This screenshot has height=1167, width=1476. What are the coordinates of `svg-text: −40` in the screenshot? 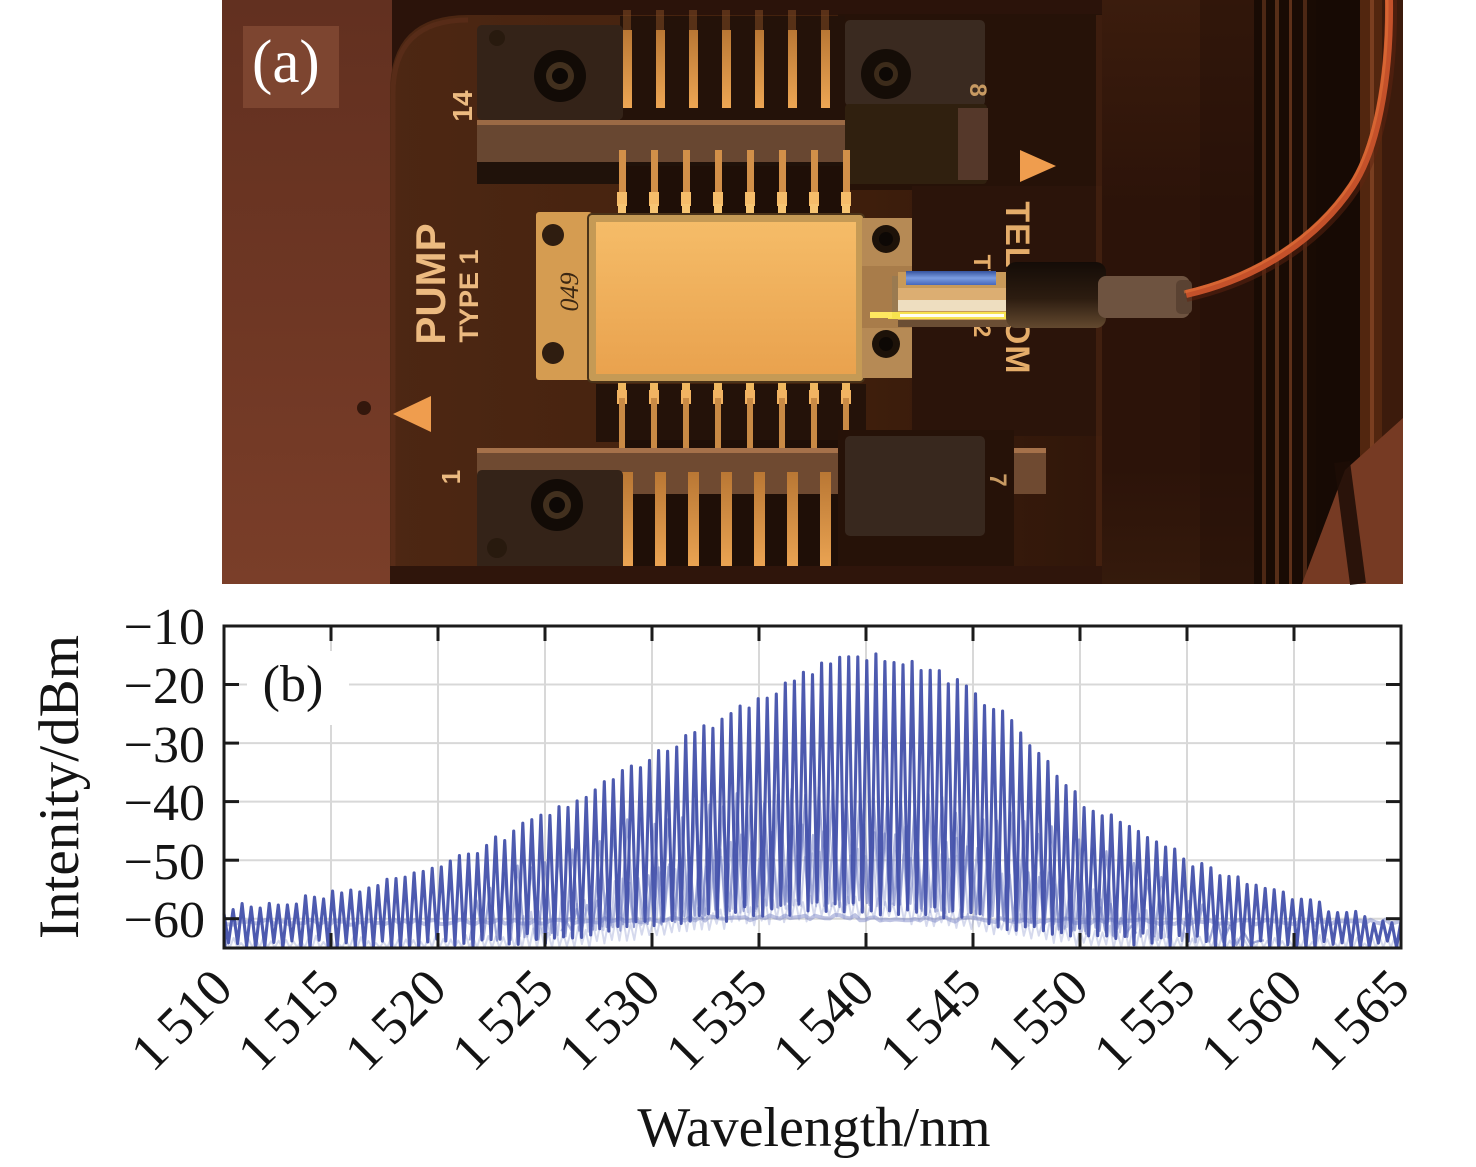 It's located at (164, 803).